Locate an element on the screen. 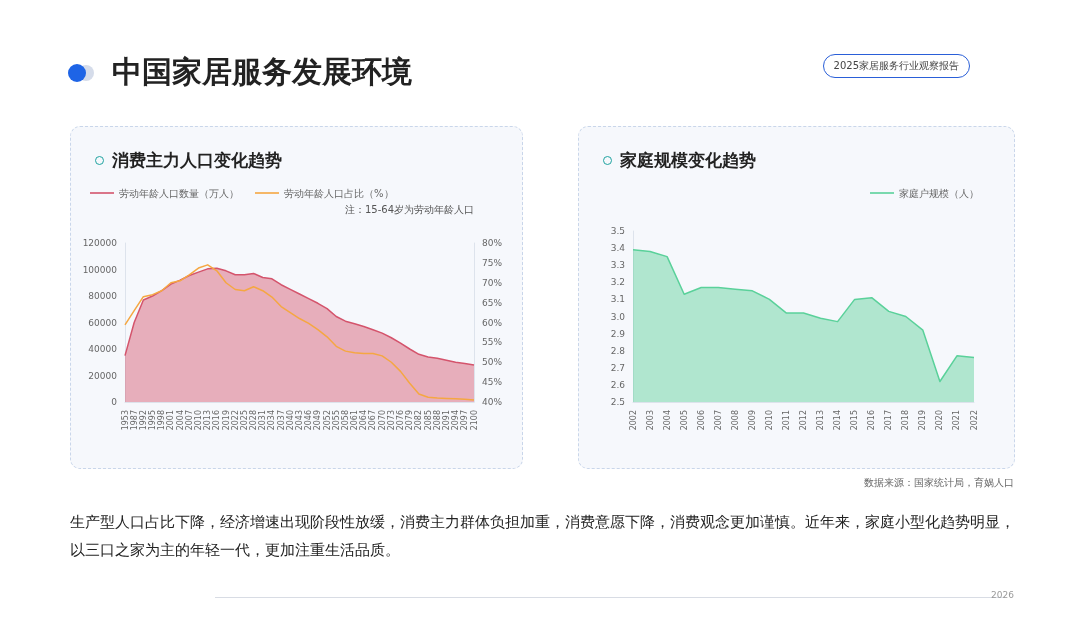 The width and height of the screenshot is (1080, 644). x-tick-label: 2064 is located at coordinates (364, 420).